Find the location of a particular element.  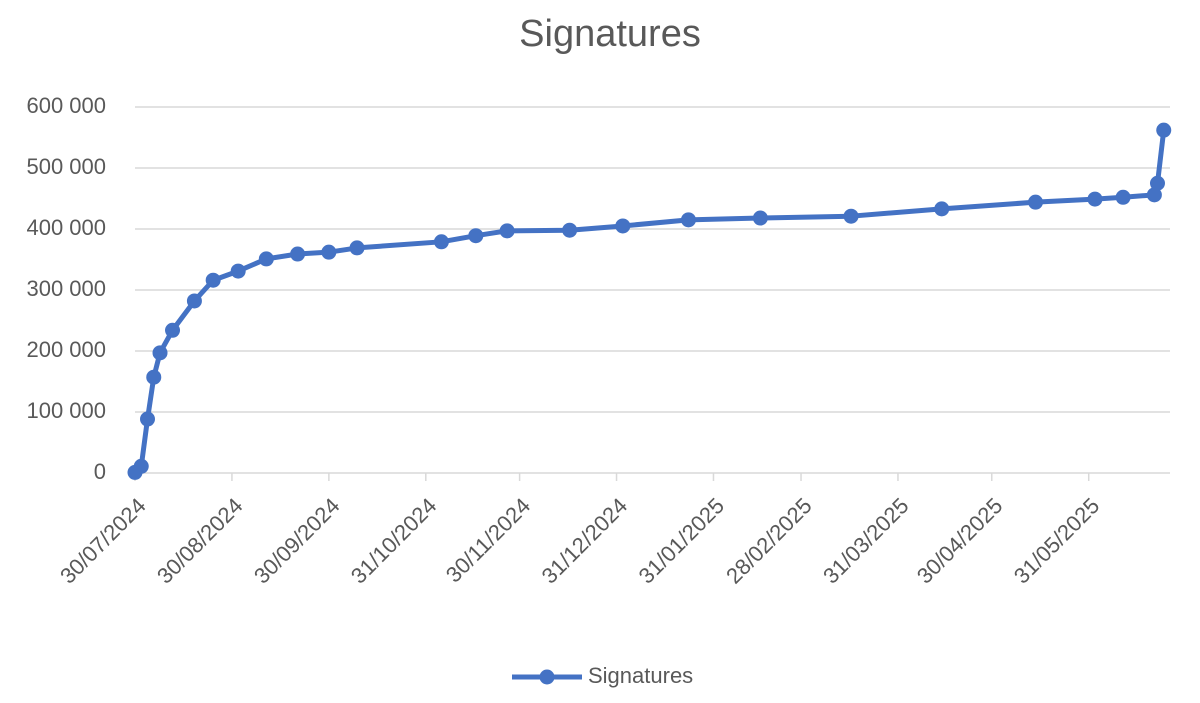

y-tick-label: 100 000 is located at coordinates (66, 410).